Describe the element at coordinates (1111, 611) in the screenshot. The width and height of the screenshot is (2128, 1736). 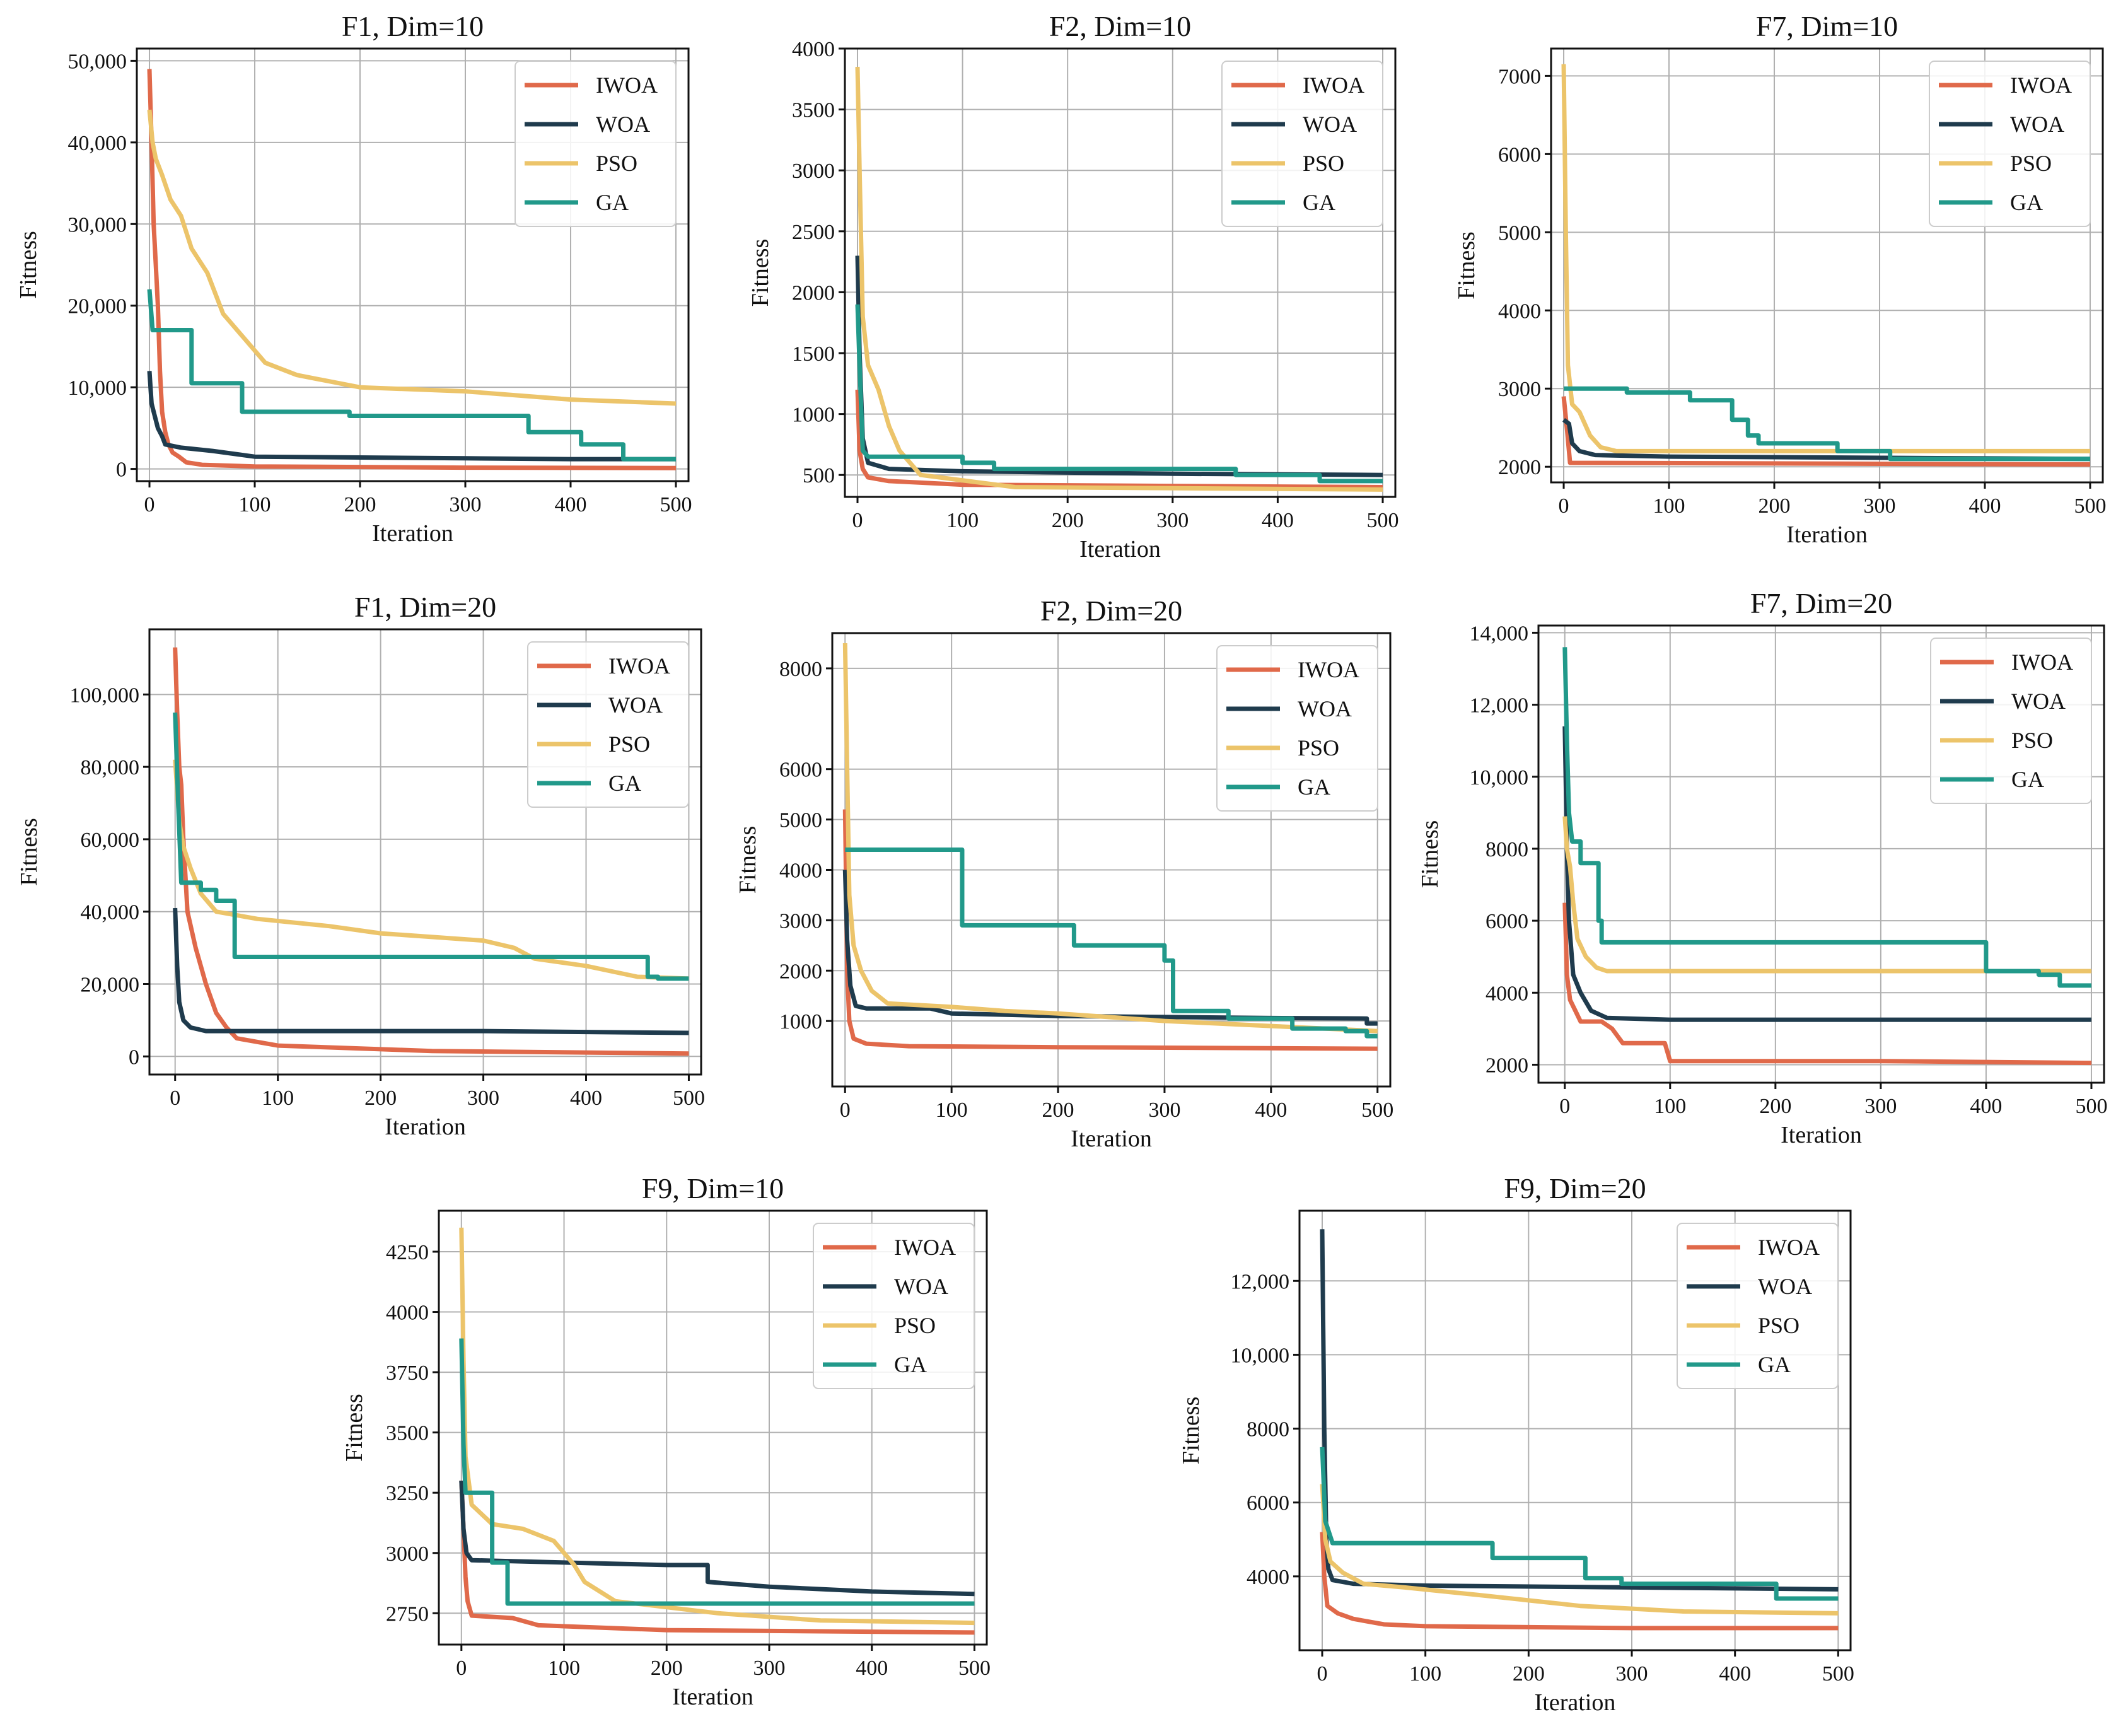
I see `chart-title: F2, Dim=20` at that location.